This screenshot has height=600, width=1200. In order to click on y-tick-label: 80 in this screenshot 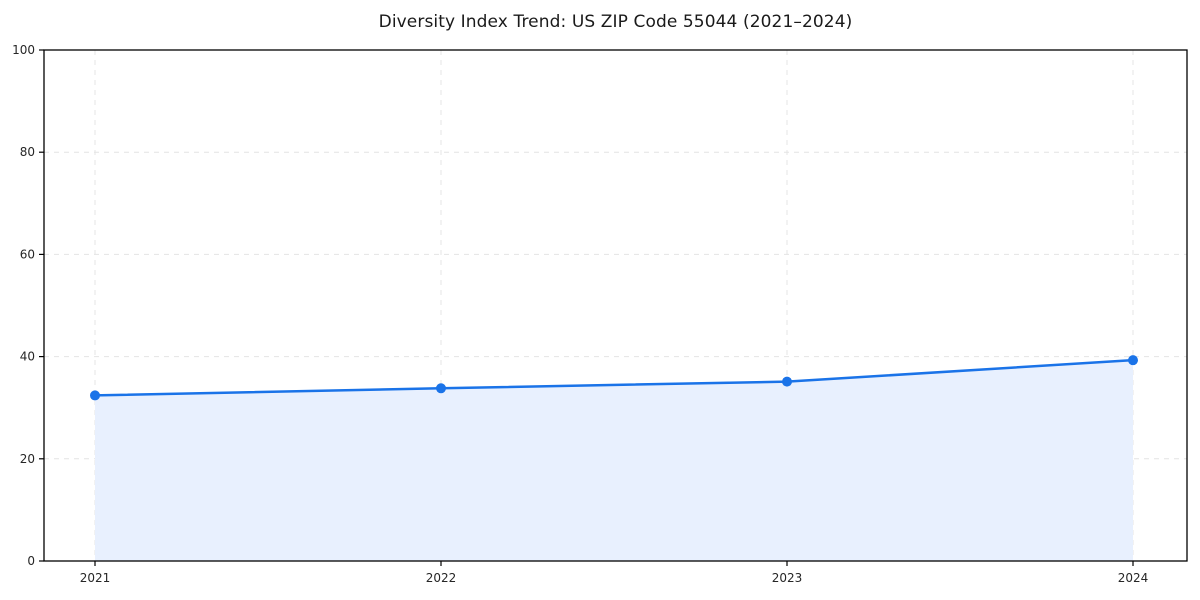, I will do `click(27, 152)`.